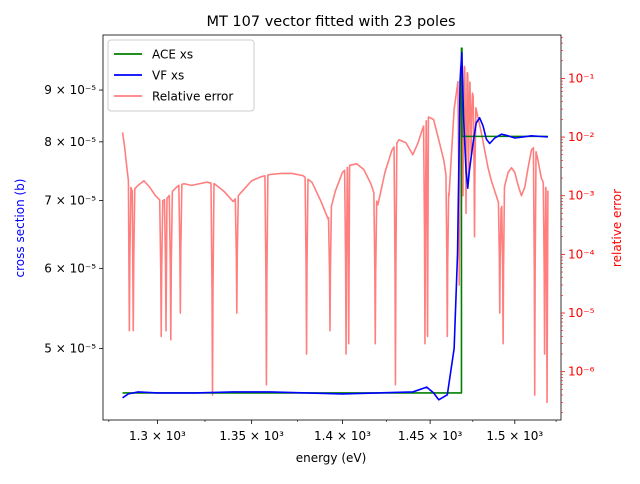  Describe the element at coordinates (330, 22) in the screenshot. I see `chart-title: MT 107 vector fitted with 23 poles` at that location.